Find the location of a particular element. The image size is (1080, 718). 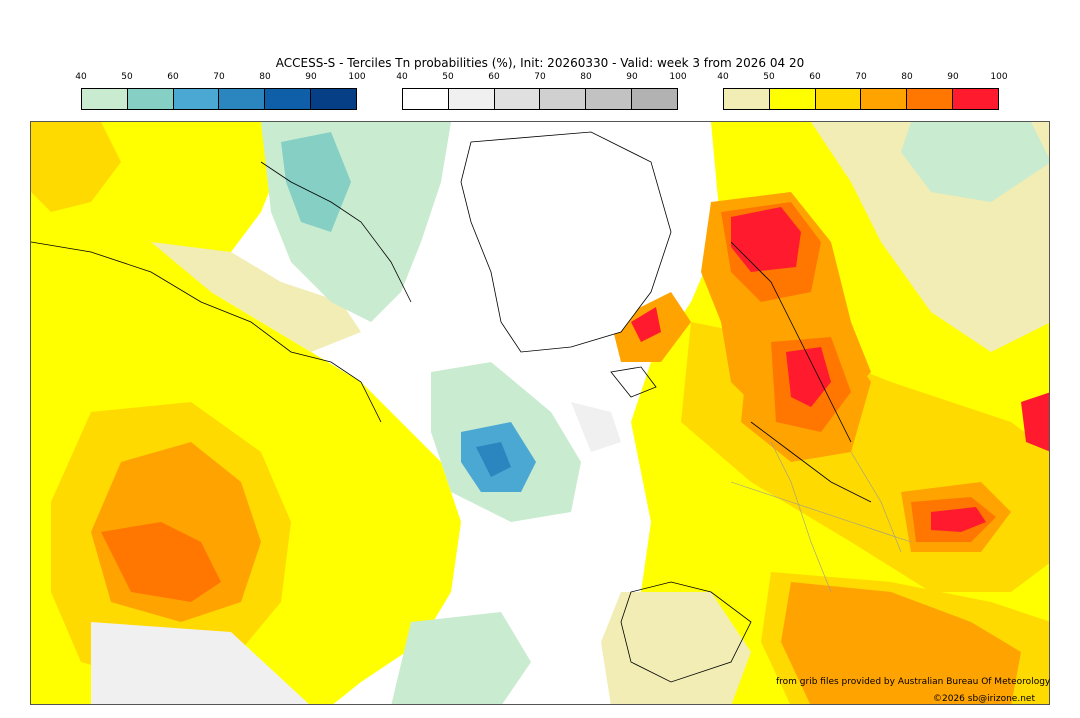

region-above-pale-west is located at coordinates (256, 297).